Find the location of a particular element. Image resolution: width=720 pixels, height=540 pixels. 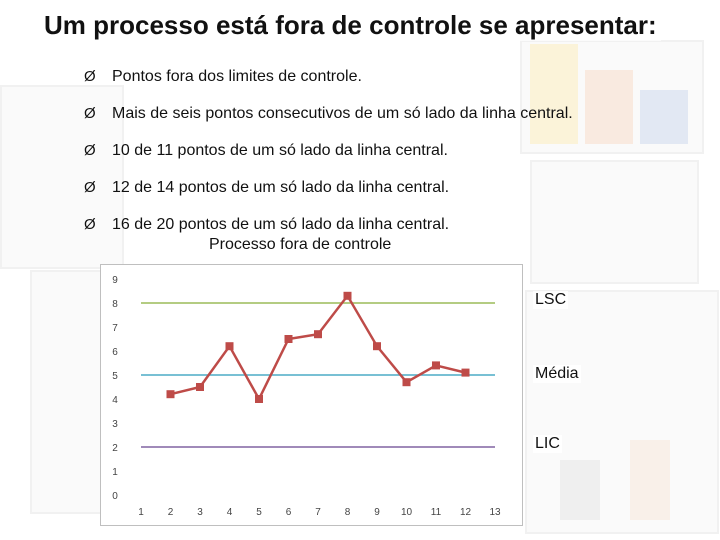

y-tick-label: 1 is located at coordinates (115, 472).